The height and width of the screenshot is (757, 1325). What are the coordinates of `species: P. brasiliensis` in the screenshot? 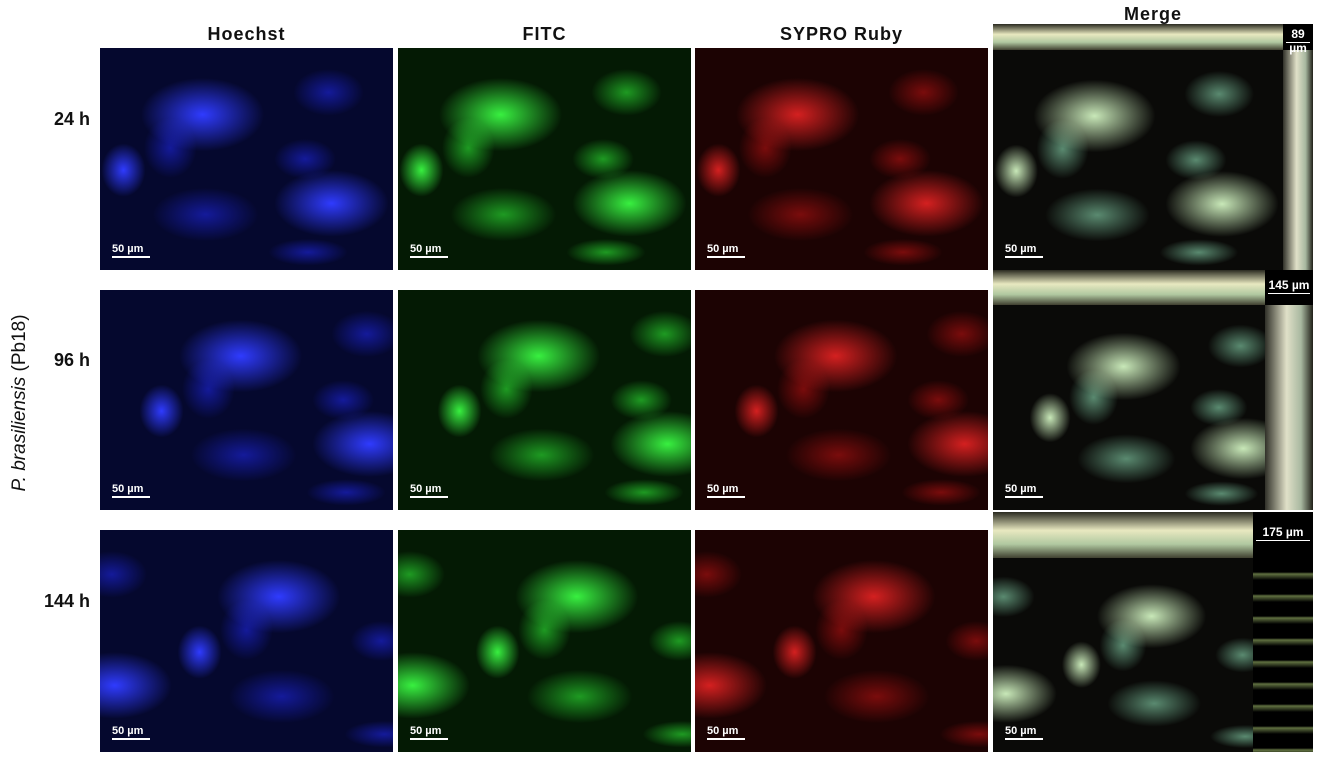 It's located at (19, 434).